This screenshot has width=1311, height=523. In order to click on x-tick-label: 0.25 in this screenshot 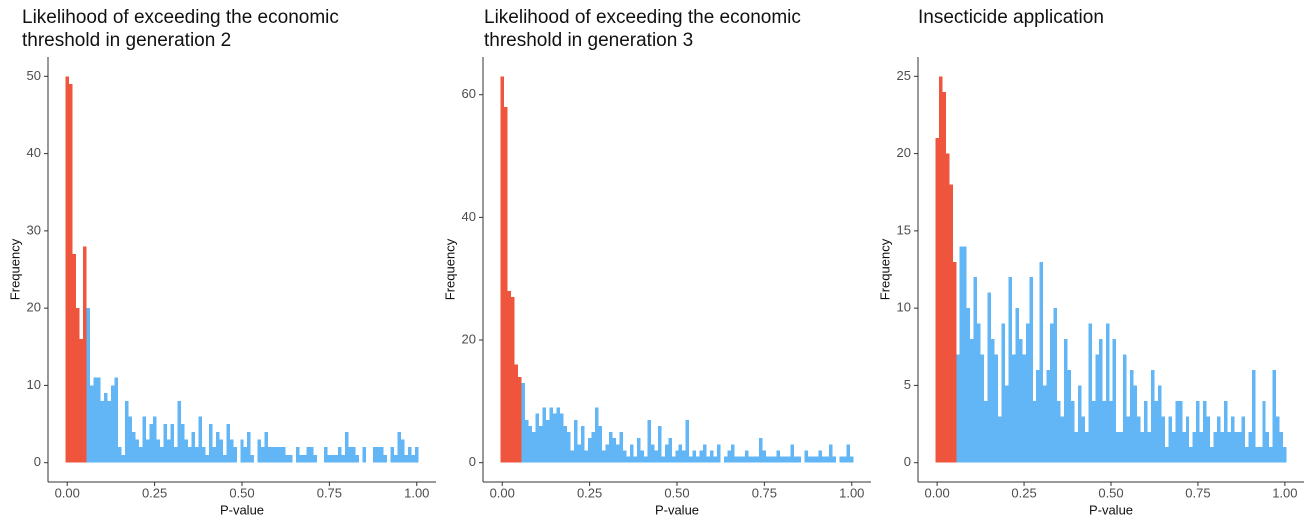, I will do `click(1023, 492)`.